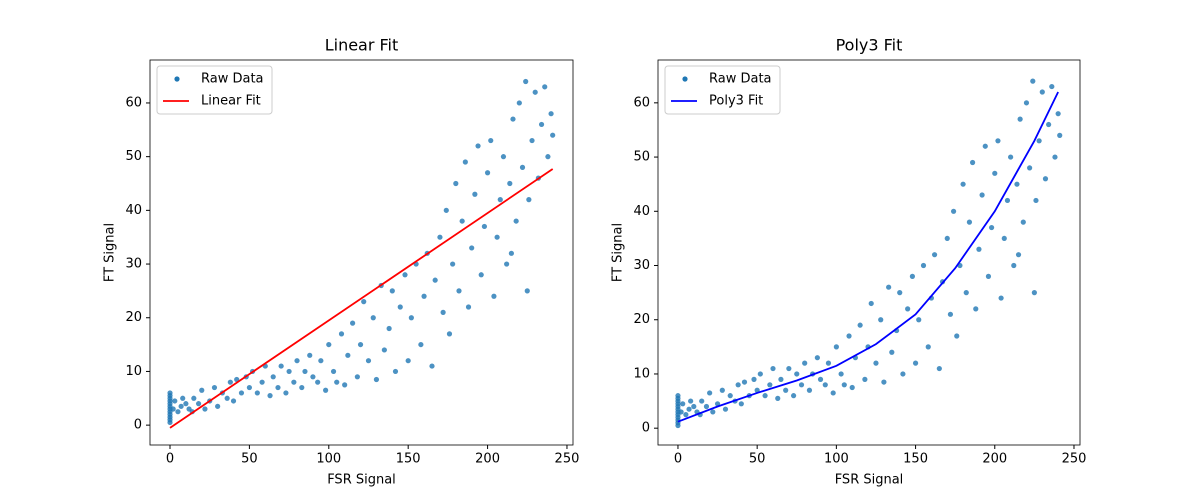 This screenshot has width=1200, height=500. I want to click on chart-title: Linear Fit, so click(362, 45).